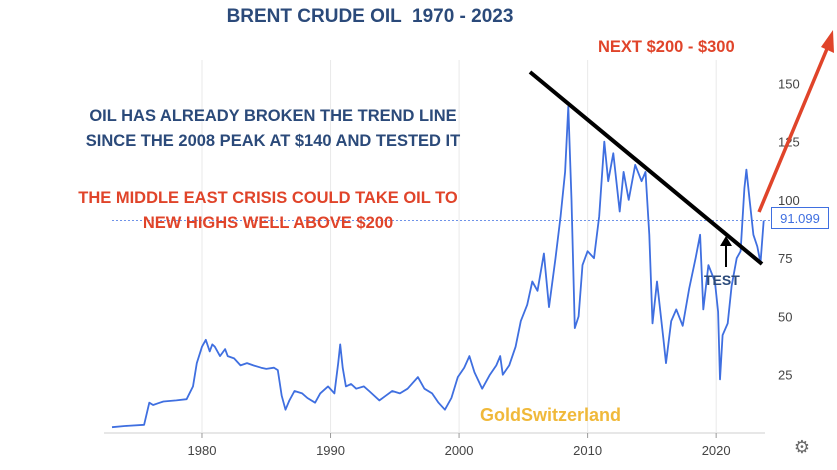 The height and width of the screenshot is (470, 837). Describe the element at coordinates (268, 198) in the screenshot. I see `annotation-line: THE MIDDLE EAST CRISIS COULD TAKE OIL TO` at that location.